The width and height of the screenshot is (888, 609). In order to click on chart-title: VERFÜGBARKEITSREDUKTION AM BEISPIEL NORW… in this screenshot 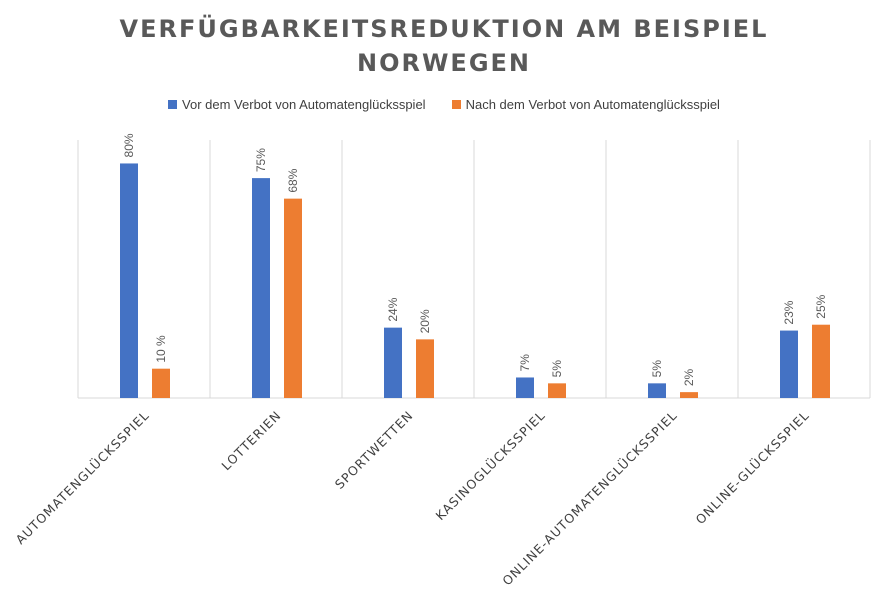, I will do `click(444, 46)`.